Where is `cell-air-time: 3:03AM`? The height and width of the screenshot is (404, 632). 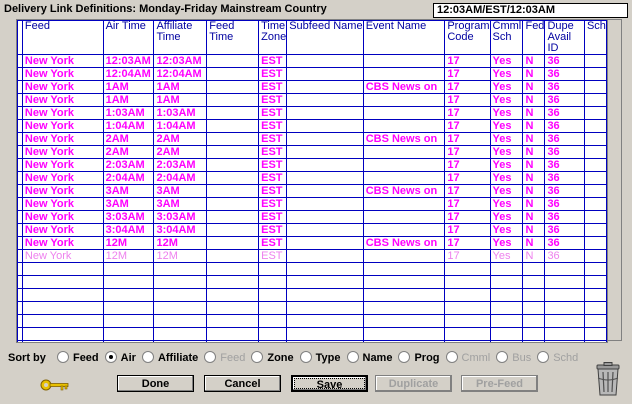 cell-air-time: 3:03AM is located at coordinates (128, 217).